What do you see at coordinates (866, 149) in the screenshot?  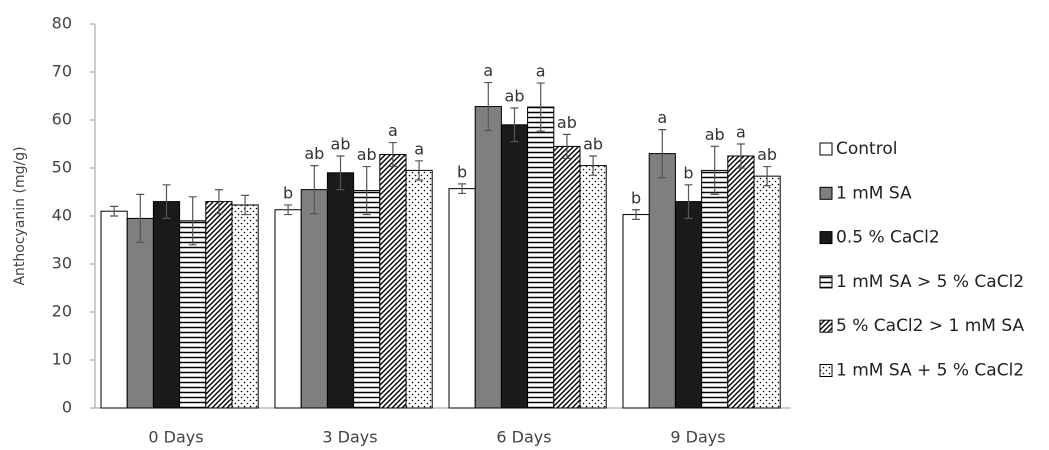 I see `legend-label: Control` at bounding box center [866, 149].